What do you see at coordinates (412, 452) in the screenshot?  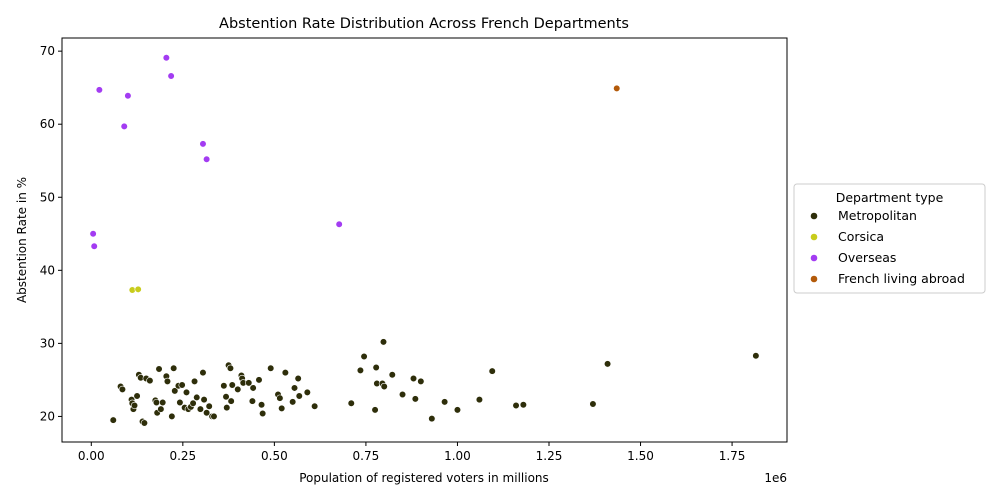 I see `x-axis-ticks: 0.00 0.25 0.50 0.75 1.00 1.25 1.50 1.75` at bounding box center [412, 452].